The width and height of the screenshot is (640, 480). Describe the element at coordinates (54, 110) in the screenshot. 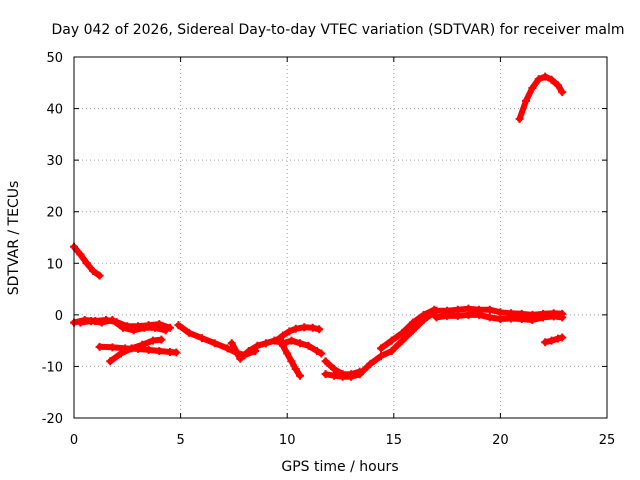

I see `y-tick-label: 40` at that location.